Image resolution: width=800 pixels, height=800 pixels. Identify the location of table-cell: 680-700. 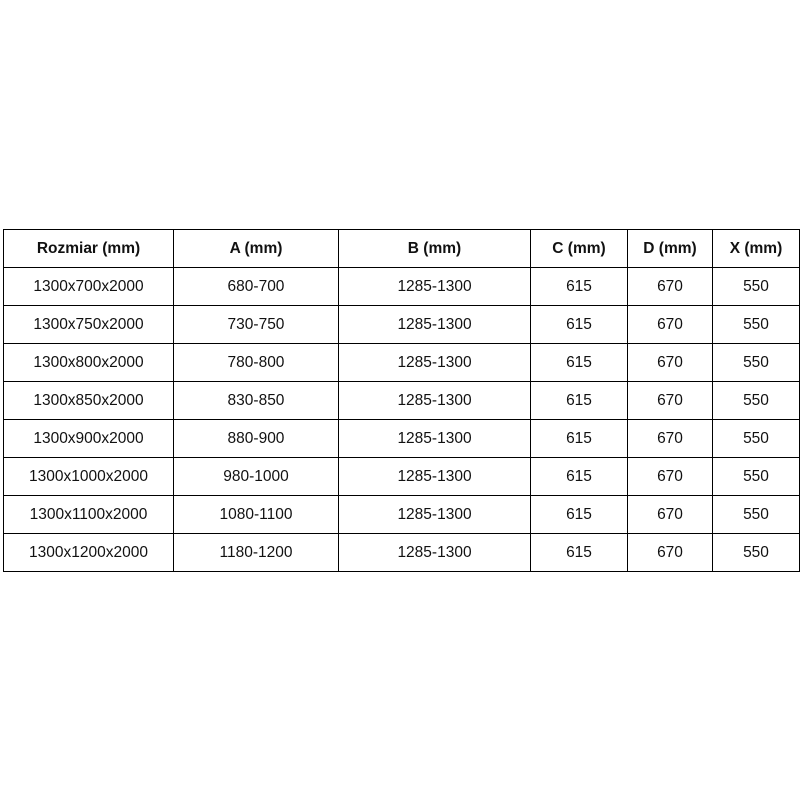
(256, 286).